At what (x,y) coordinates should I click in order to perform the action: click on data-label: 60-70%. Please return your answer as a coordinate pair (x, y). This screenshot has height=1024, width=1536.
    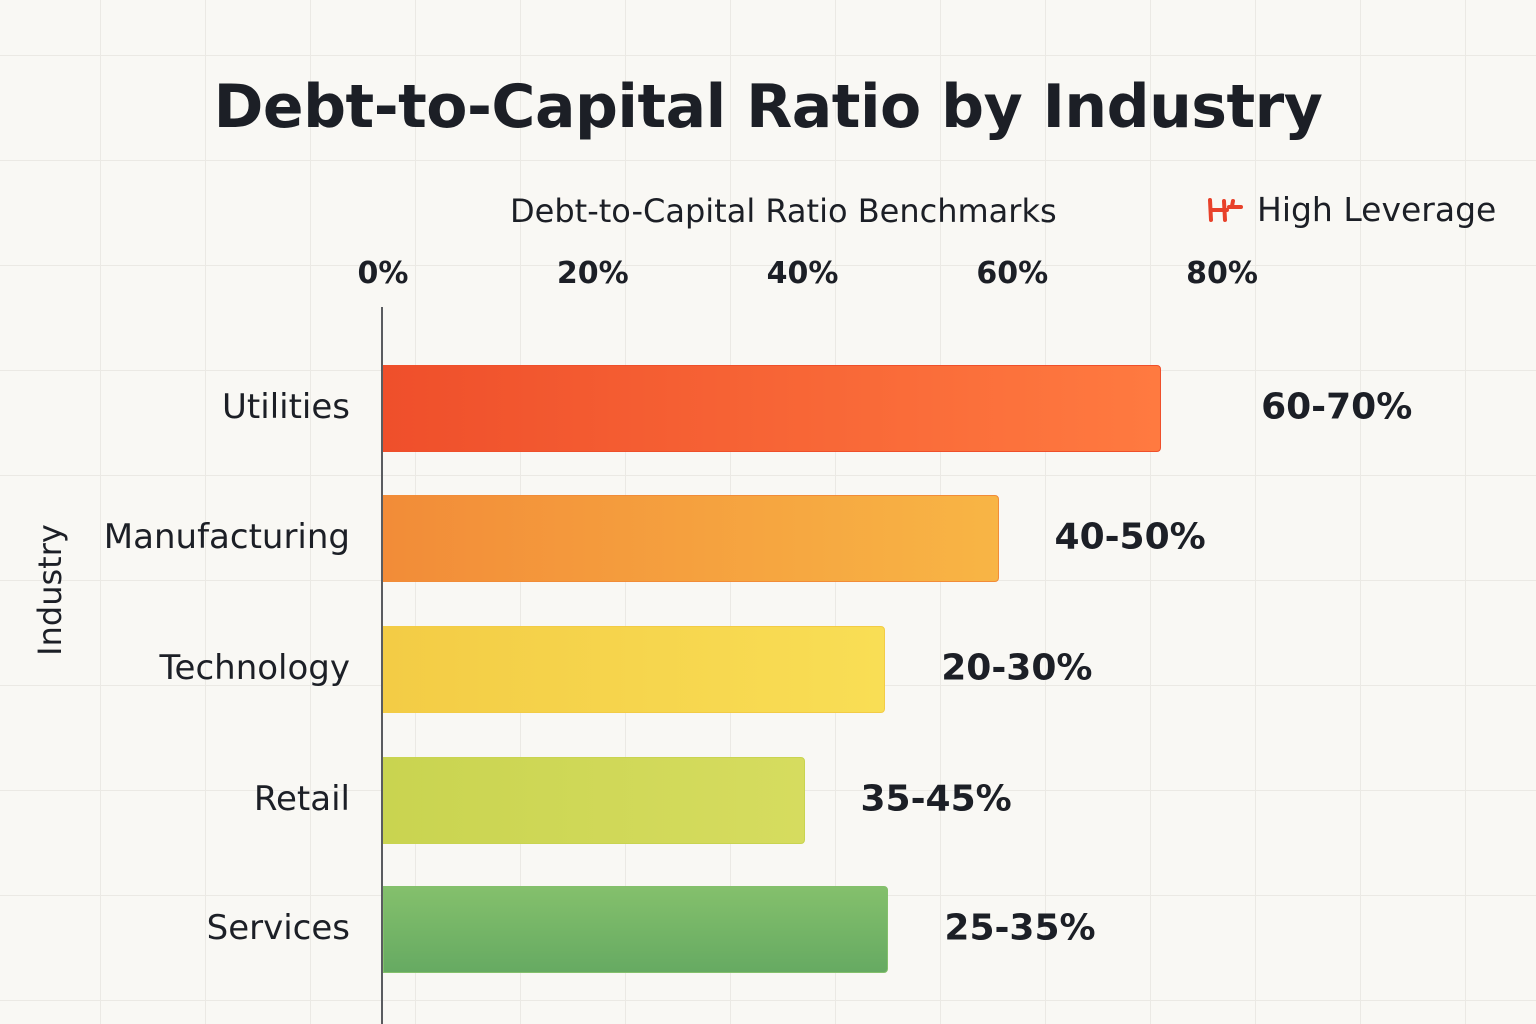
    Looking at the image, I should click on (1337, 407).